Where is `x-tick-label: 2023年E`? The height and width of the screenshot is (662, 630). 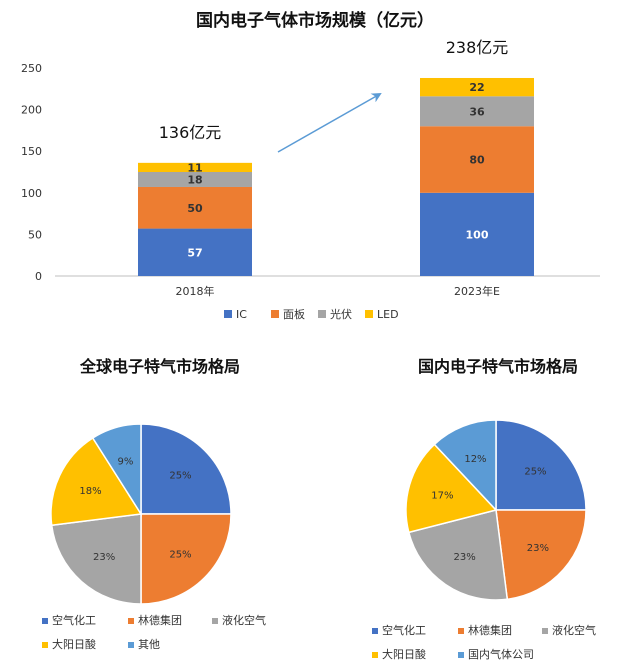
x-tick-label: 2023年E is located at coordinates (477, 291).